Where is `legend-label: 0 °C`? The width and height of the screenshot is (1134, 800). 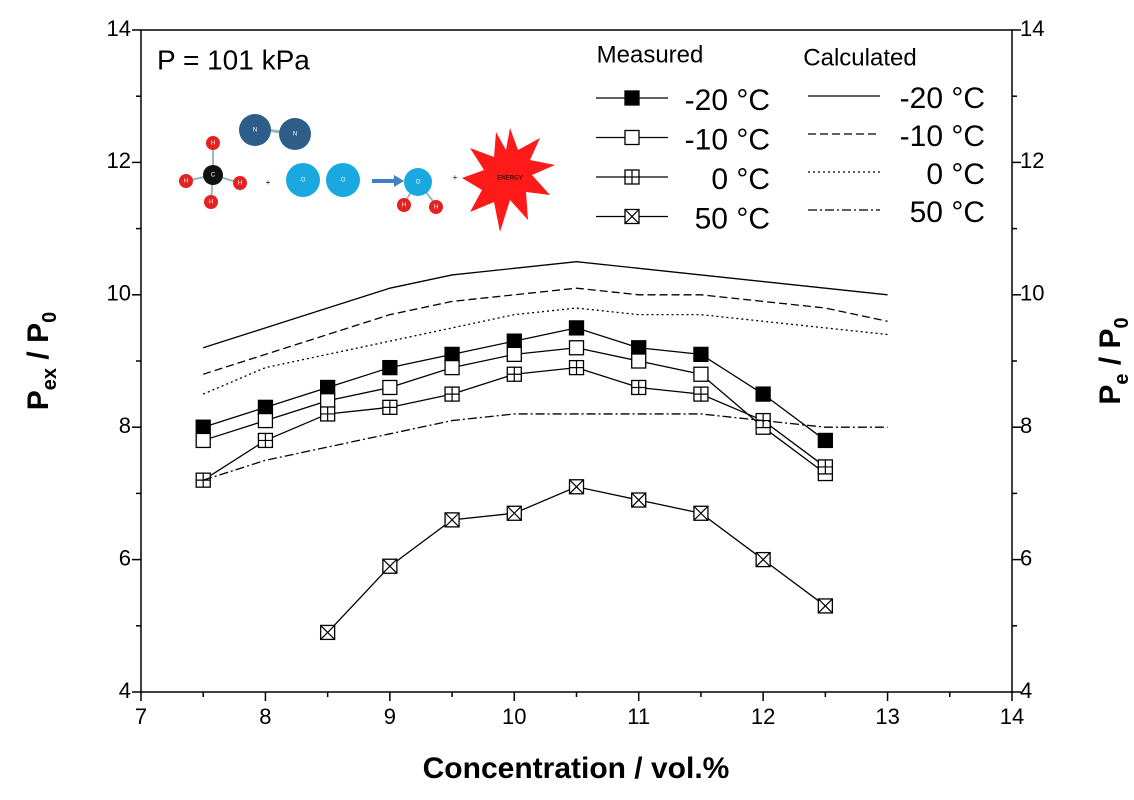
legend-label: 0 °C is located at coordinates (740, 179).